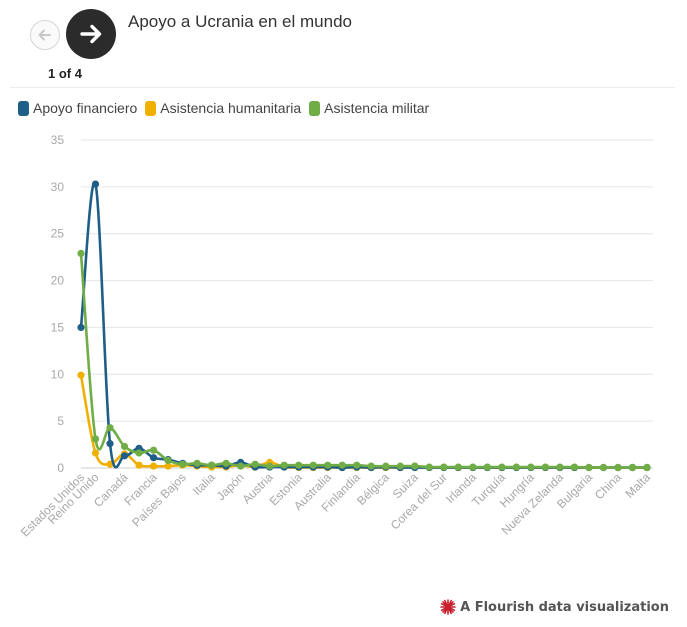 The height and width of the screenshot is (627, 687). Describe the element at coordinates (342, 87) in the screenshot. I see `header-divider` at that location.